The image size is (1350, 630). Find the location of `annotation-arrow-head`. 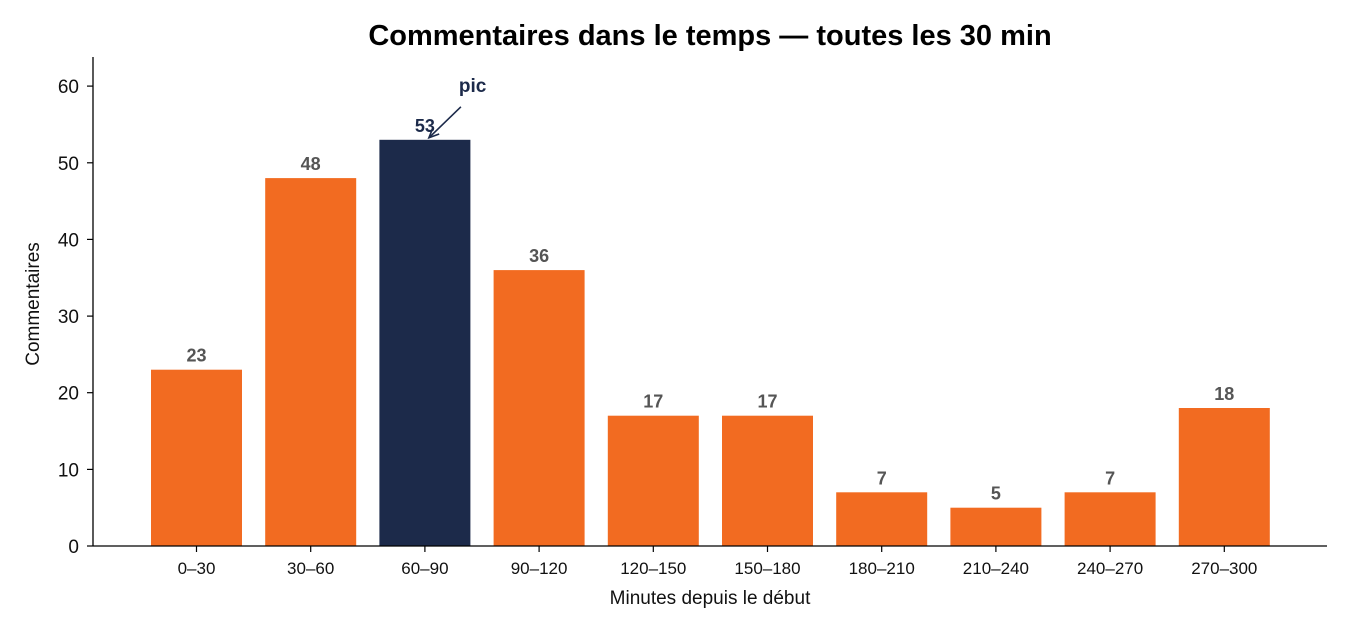

annotation-arrow-head is located at coordinates (433, 133).